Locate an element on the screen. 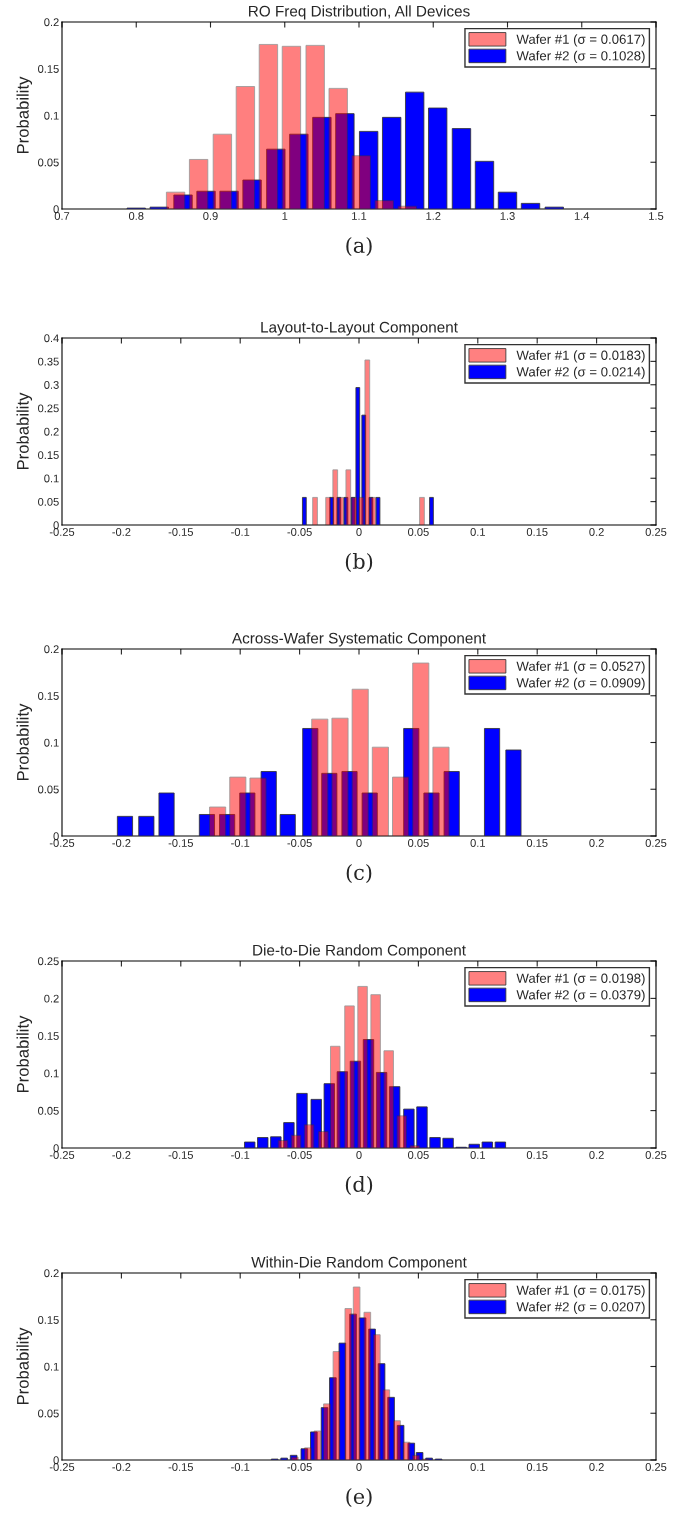  text: (d) is located at coordinates (359, 1185).